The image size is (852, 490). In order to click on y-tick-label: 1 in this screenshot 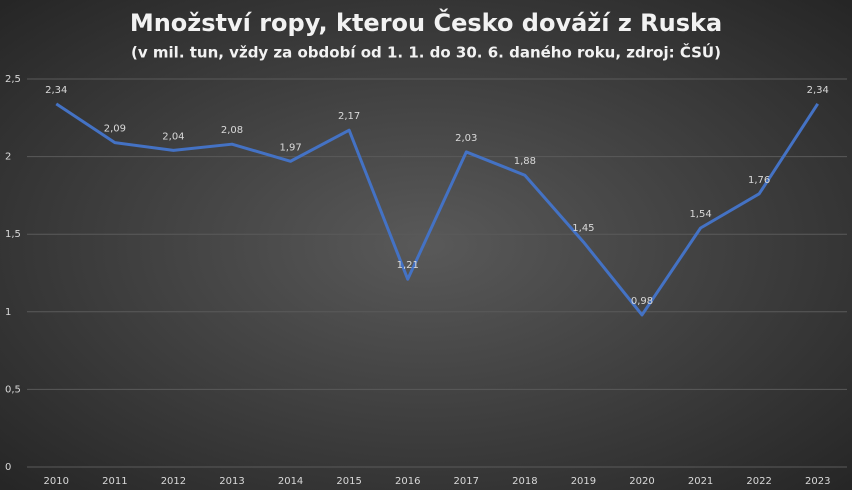, I will do `click(8, 312)`.